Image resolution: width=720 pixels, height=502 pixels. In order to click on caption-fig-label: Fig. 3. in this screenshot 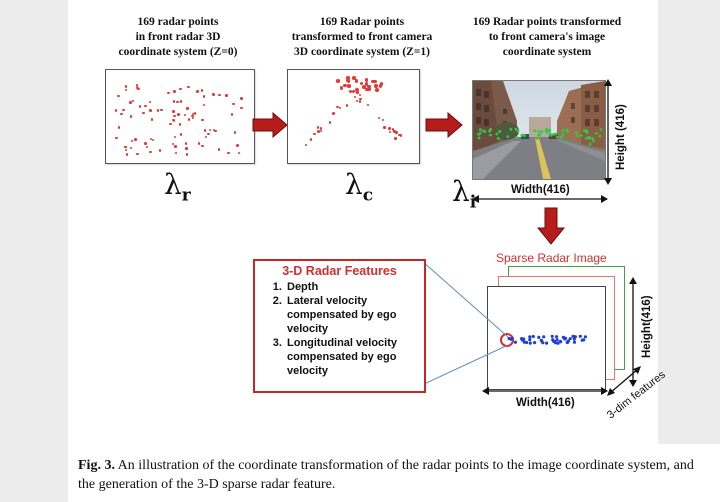, I will do `click(96, 465)`.